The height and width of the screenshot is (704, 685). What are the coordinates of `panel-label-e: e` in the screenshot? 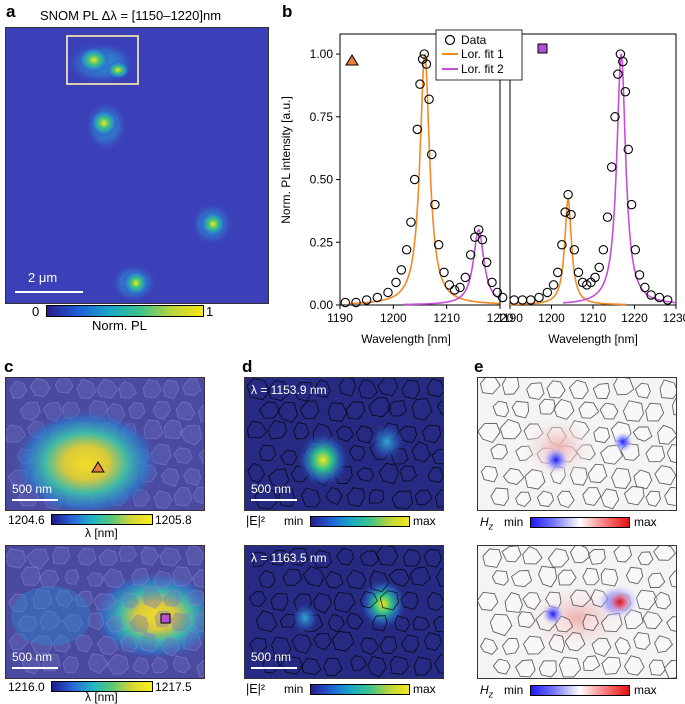 It's located at (479, 366).